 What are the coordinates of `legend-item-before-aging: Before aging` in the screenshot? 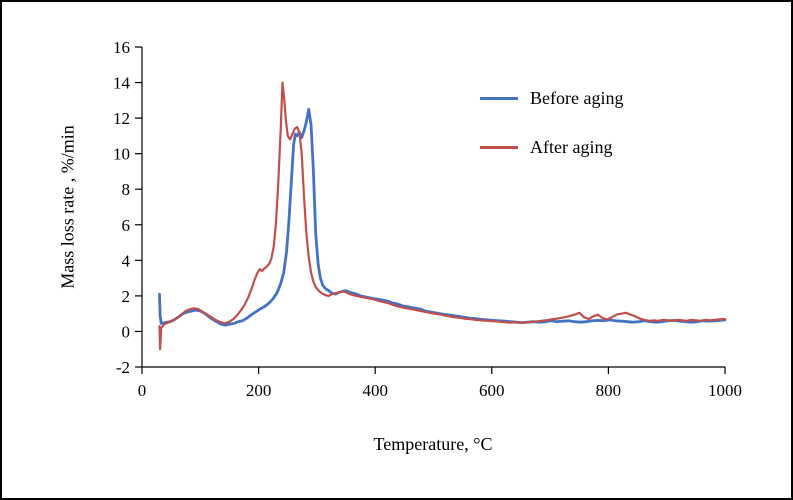 It's located at (551, 98).